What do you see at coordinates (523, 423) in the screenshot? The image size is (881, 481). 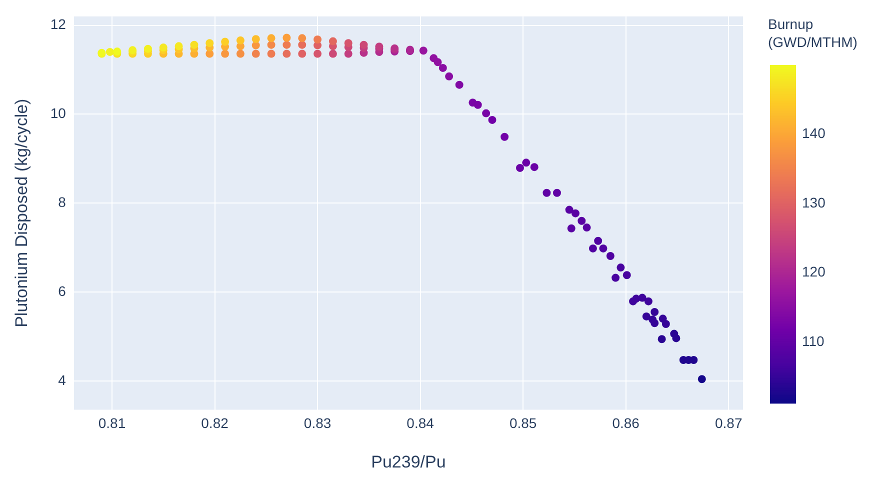 I see `x-tick-label: 0.85` at bounding box center [523, 423].